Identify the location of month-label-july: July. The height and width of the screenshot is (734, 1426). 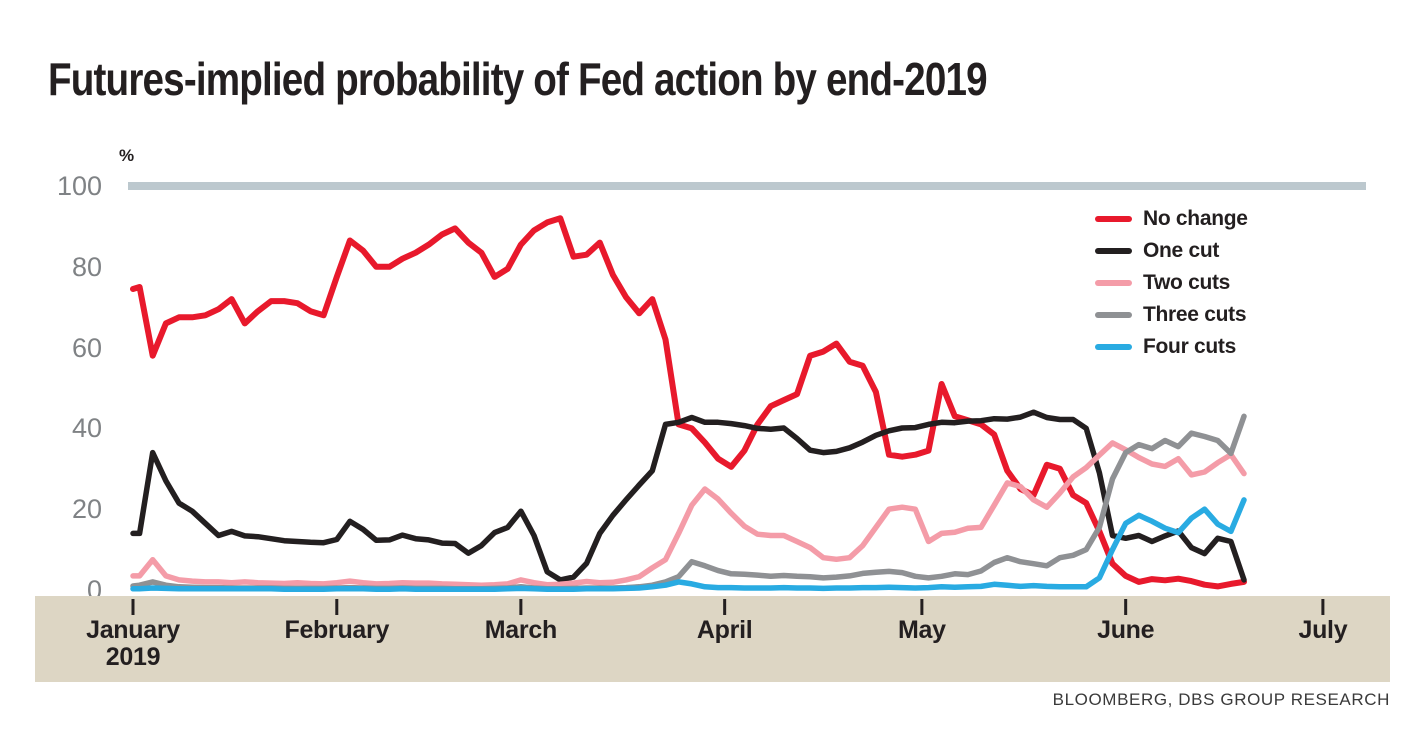
(1323, 630).